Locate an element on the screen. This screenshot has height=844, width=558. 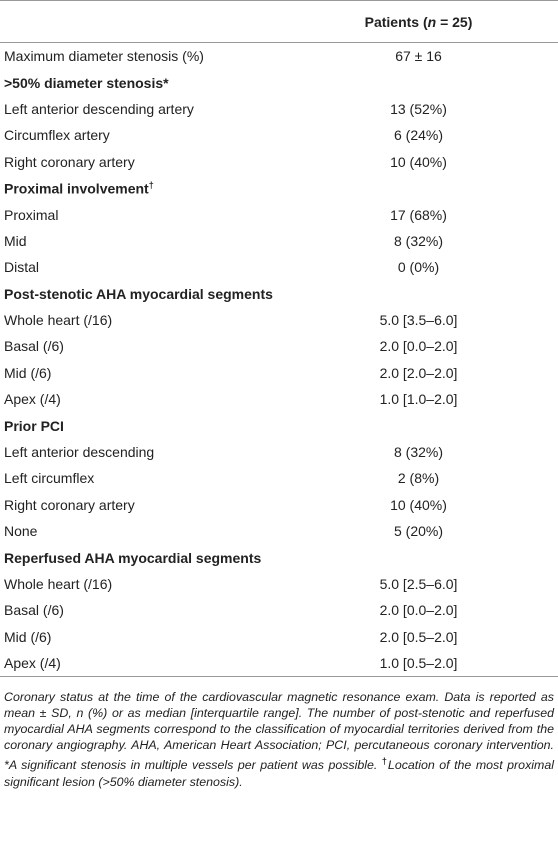
table-row: Left anterior descending 8 (32%) is located at coordinates (279, 452).